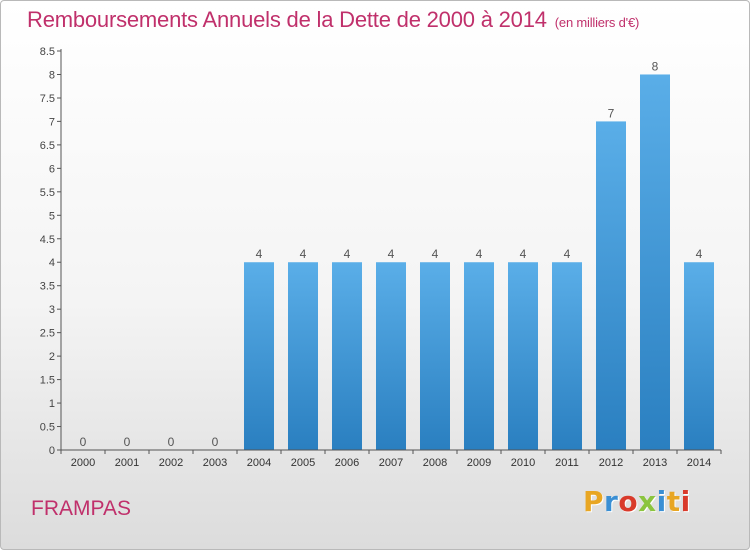 The width and height of the screenshot is (750, 550). Describe the element at coordinates (523, 254) in the screenshot. I see `data-label-2010: 4` at that location.